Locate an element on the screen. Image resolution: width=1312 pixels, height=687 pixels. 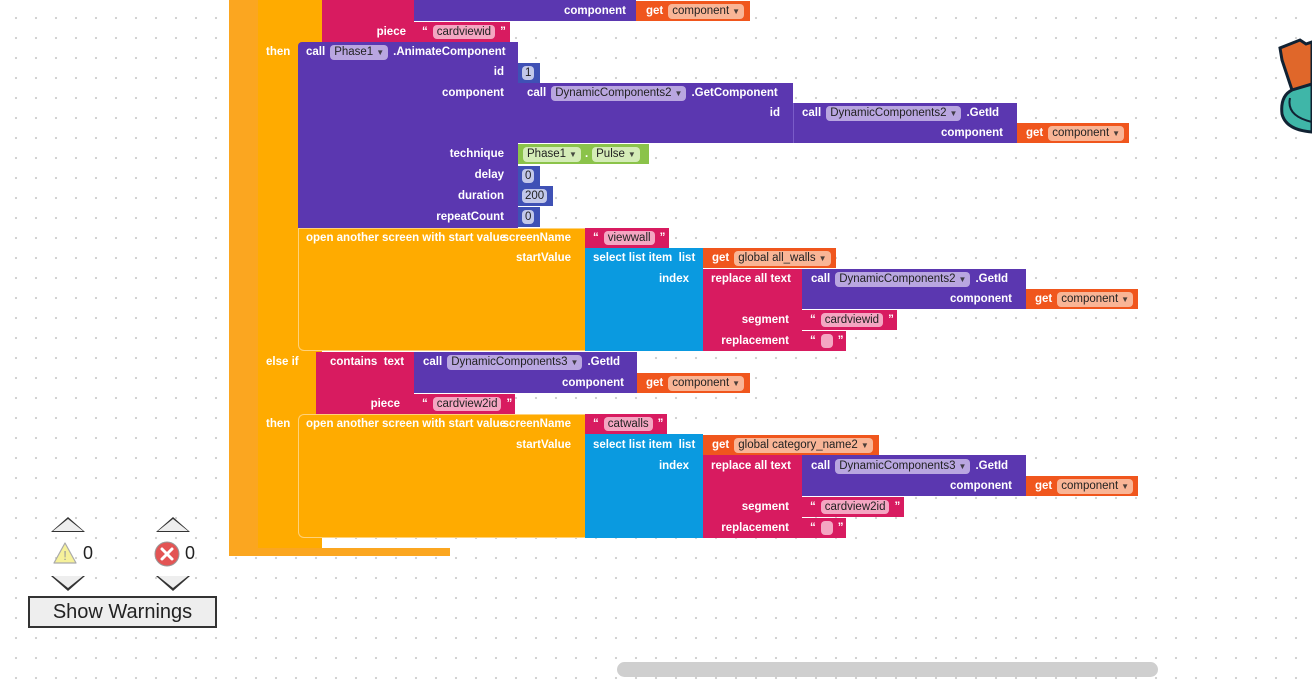
method-name: .GetId is located at coordinates (992, 279).